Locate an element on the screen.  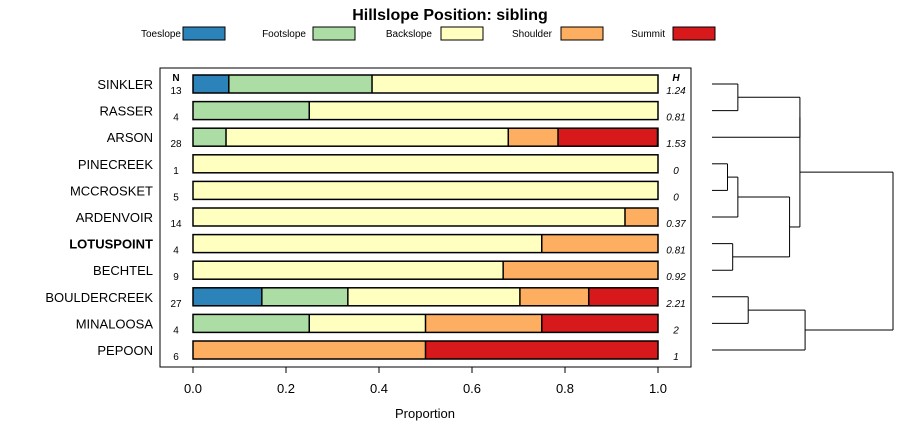
legend-label-backslope: Backslope is located at coordinates (409, 34).